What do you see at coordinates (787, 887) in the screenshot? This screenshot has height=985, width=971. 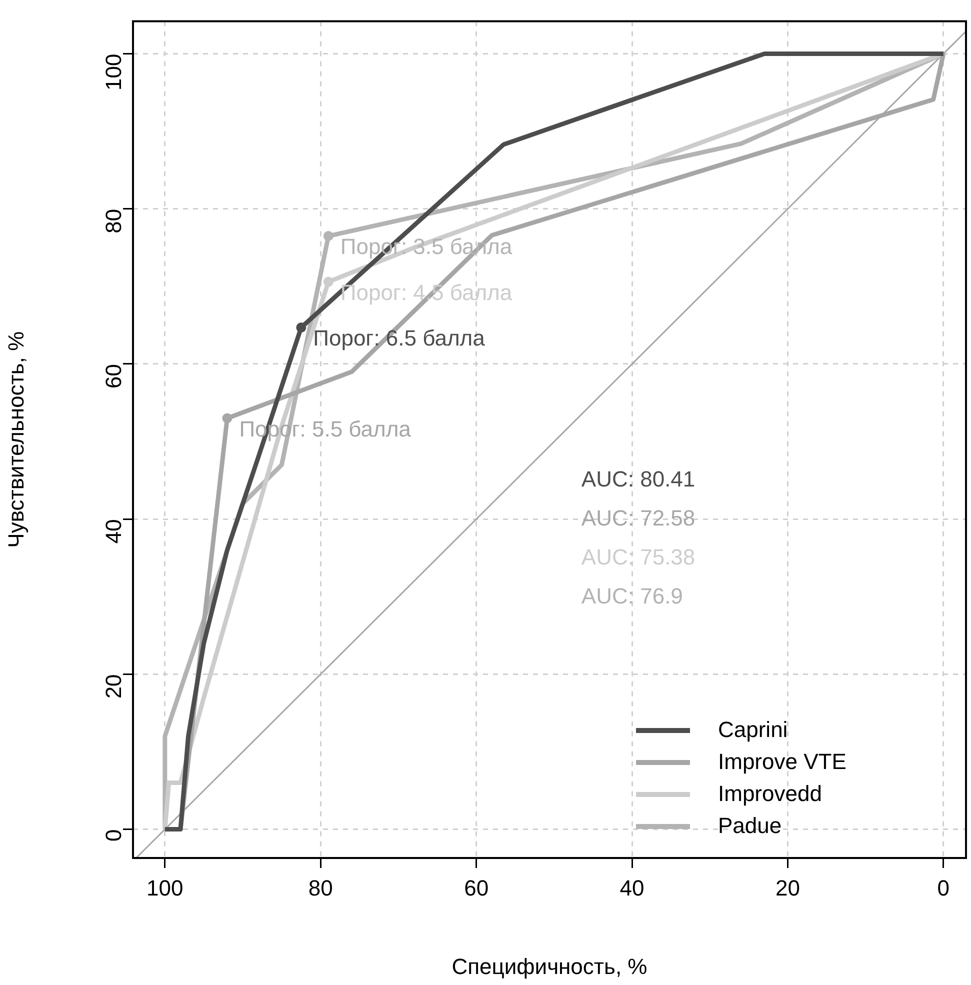 I see `x-tick-label: 20` at bounding box center [787, 887].